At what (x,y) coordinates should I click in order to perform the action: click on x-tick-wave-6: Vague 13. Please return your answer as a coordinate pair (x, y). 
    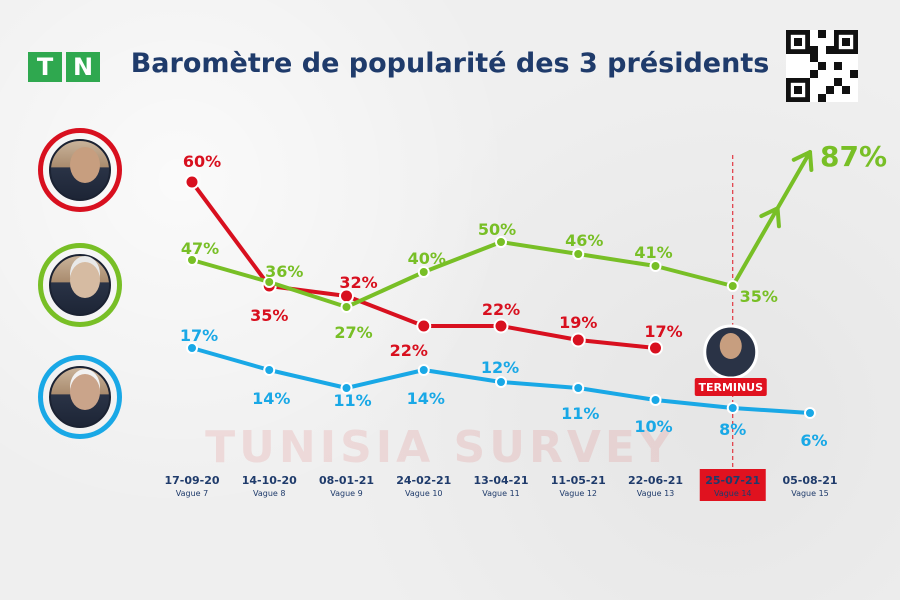
    Looking at the image, I should click on (656, 493).